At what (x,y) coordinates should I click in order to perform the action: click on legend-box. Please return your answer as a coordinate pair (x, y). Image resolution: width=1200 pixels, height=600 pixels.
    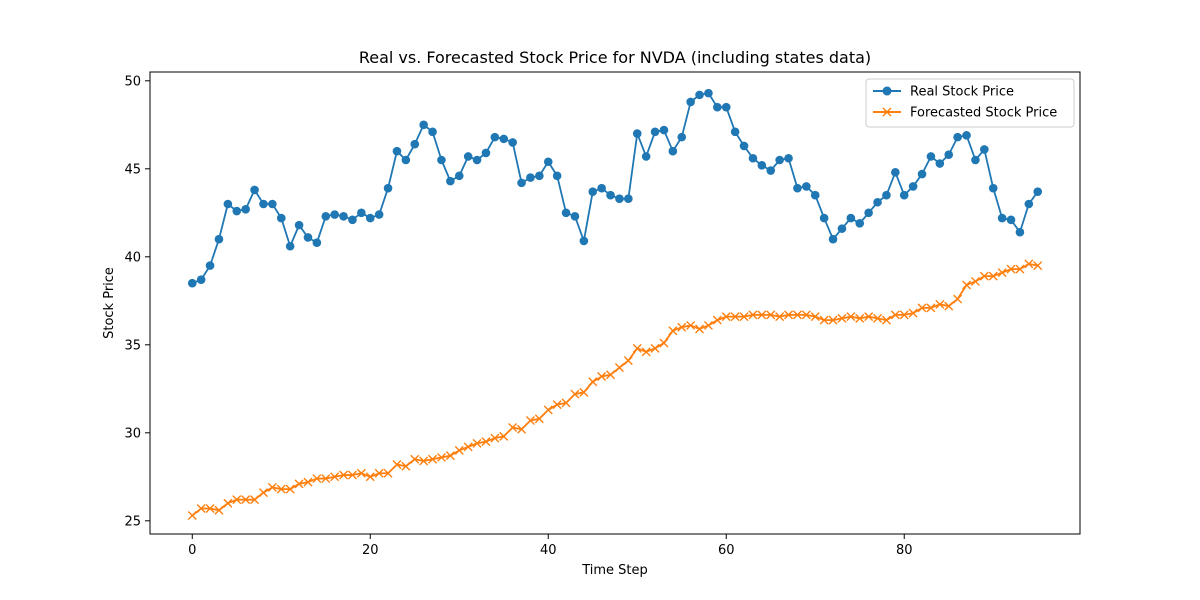
    Looking at the image, I should click on (970, 103).